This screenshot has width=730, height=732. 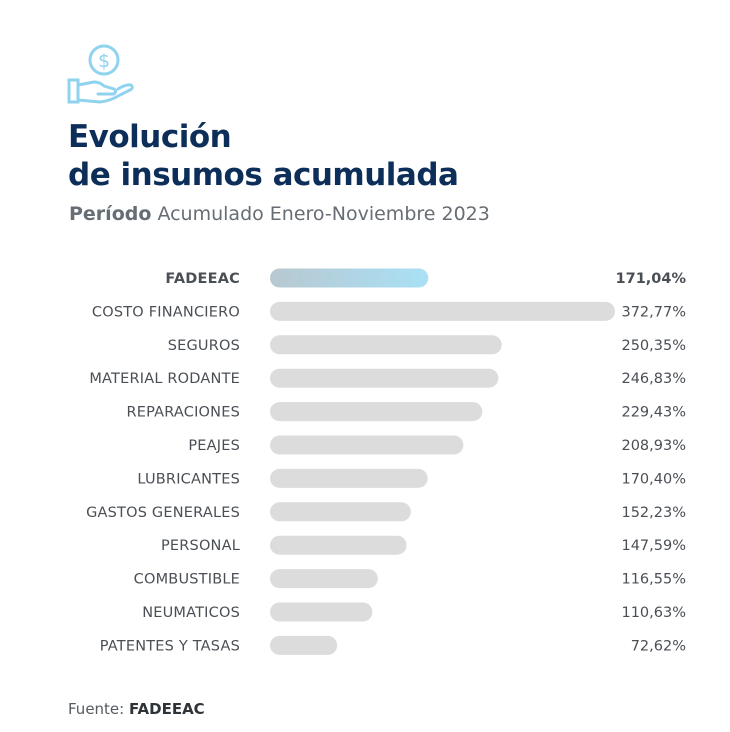 What do you see at coordinates (320, 214) in the screenshot?
I see `subtitle-rest: Acumulado Enero-Noviembre 2023` at bounding box center [320, 214].